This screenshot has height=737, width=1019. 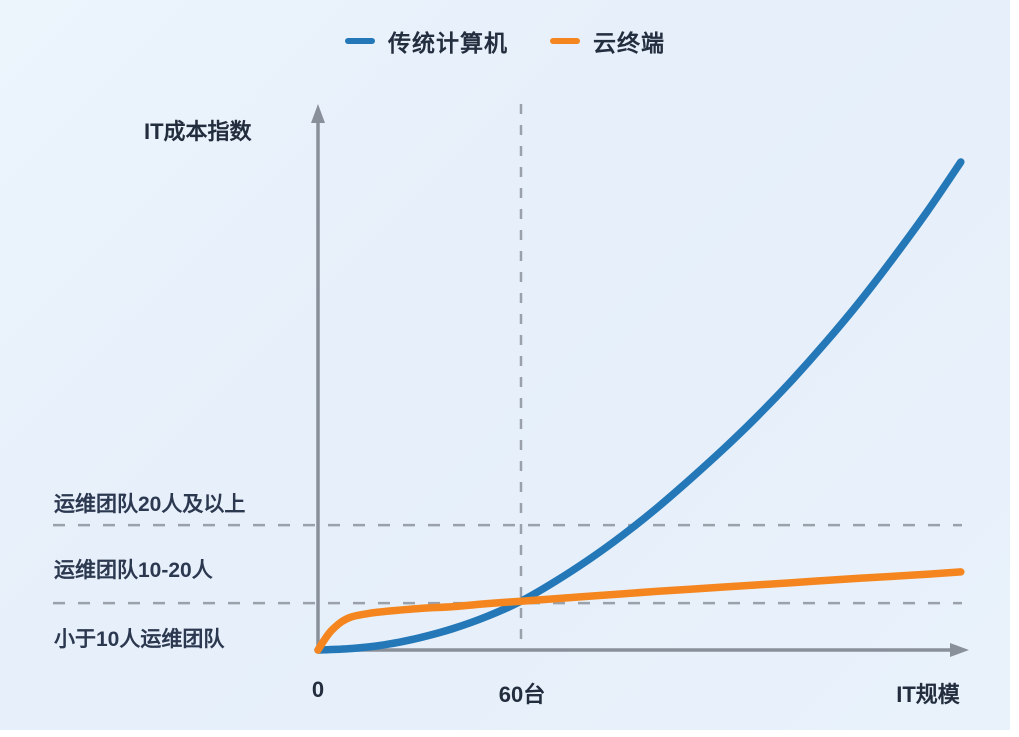 What do you see at coordinates (565, 41) in the screenshot?
I see `legend-swatch-cloud-terminal-icon` at bounding box center [565, 41].